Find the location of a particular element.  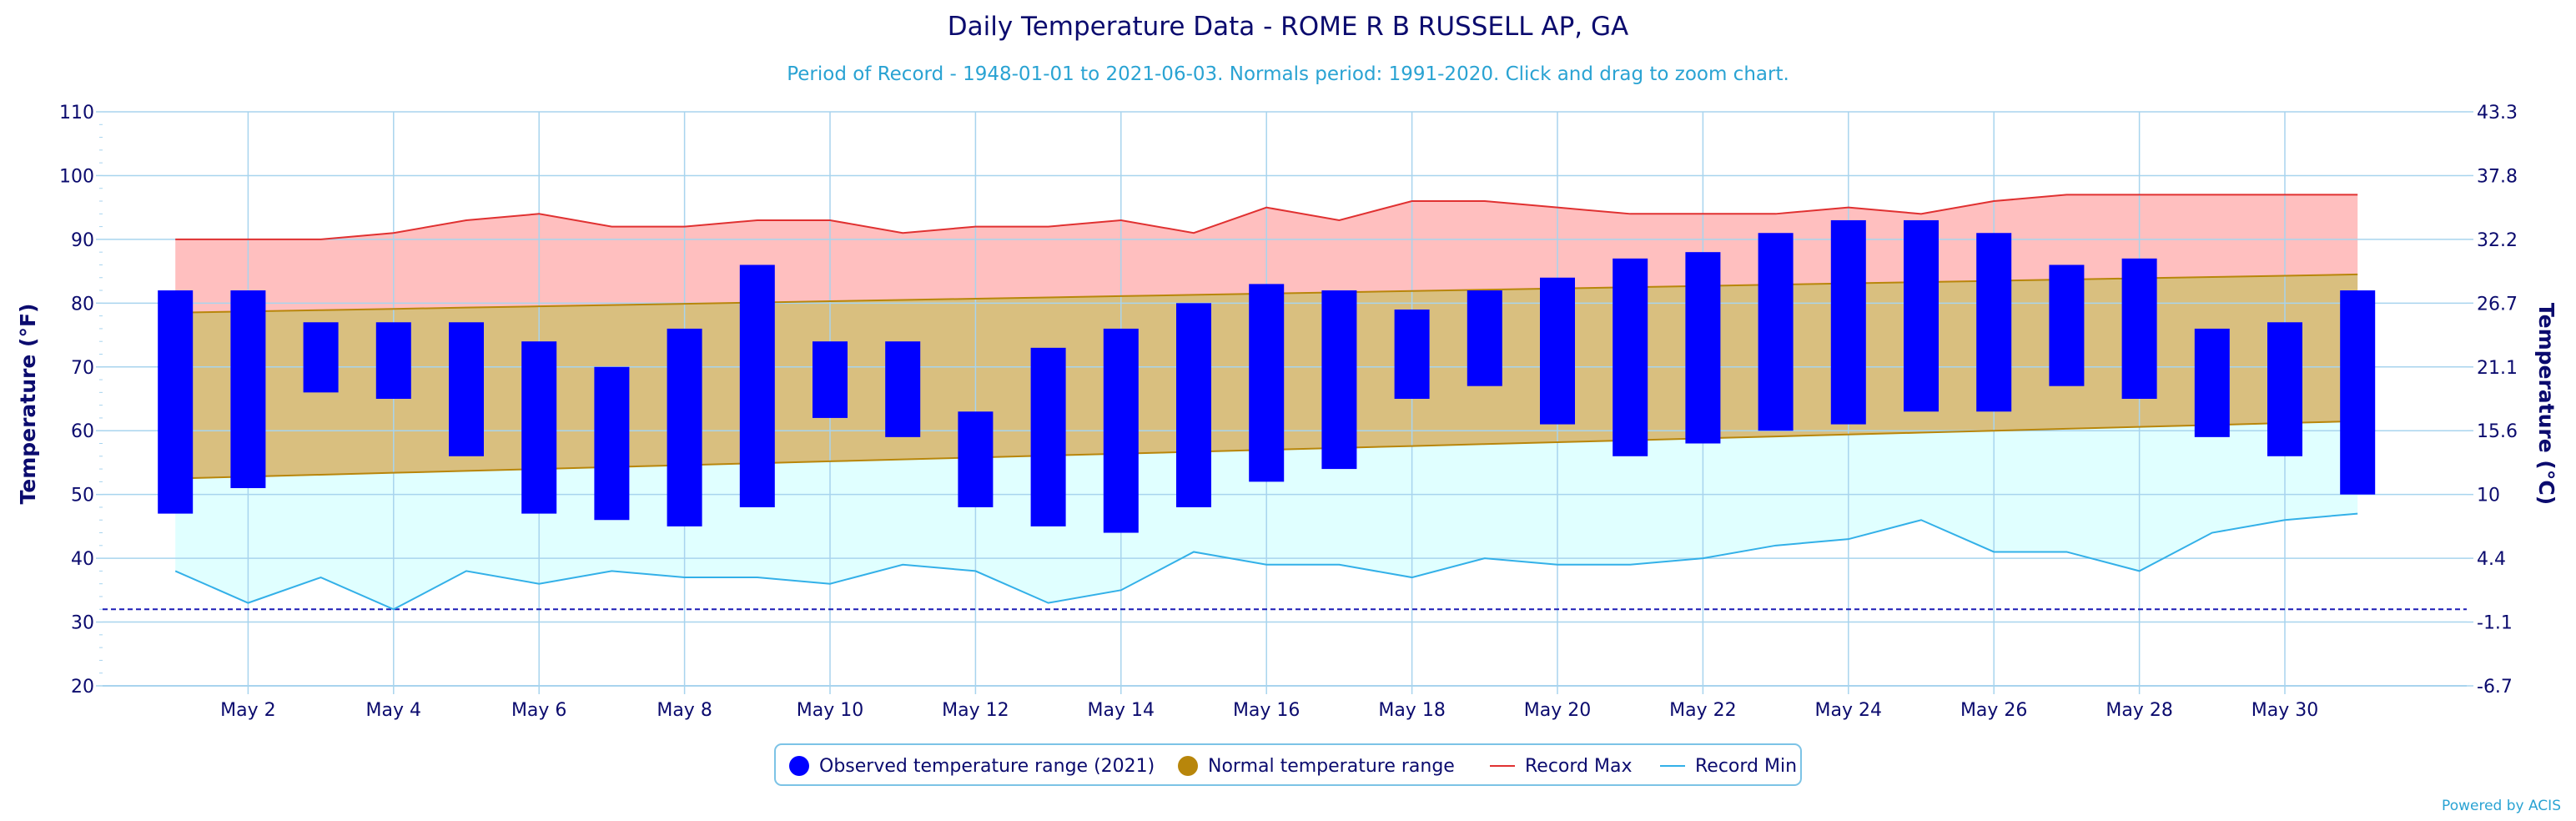

x-tick-label: May 24 is located at coordinates (1848, 711).